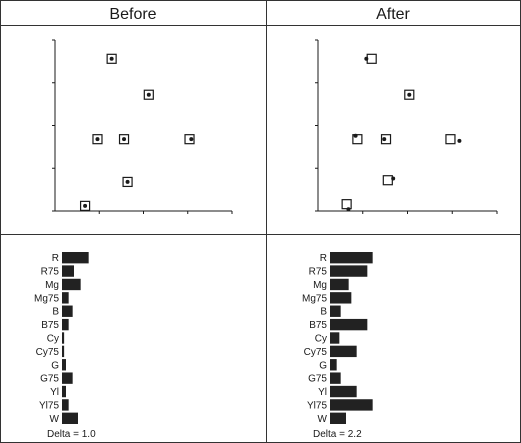 The image size is (521, 443). What do you see at coordinates (337, 434) in the screenshot?
I see `delta-label-after: Delta = 2.2` at bounding box center [337, 434].